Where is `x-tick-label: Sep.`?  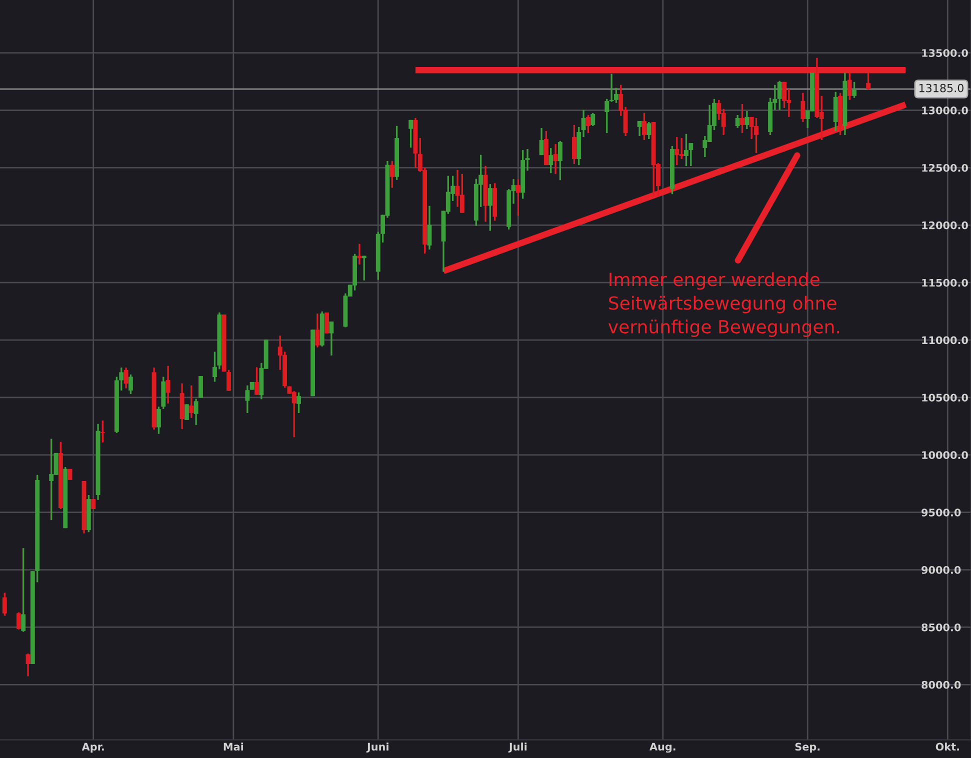 x-tick-label: Sep. is located at coordinates (807, 747).